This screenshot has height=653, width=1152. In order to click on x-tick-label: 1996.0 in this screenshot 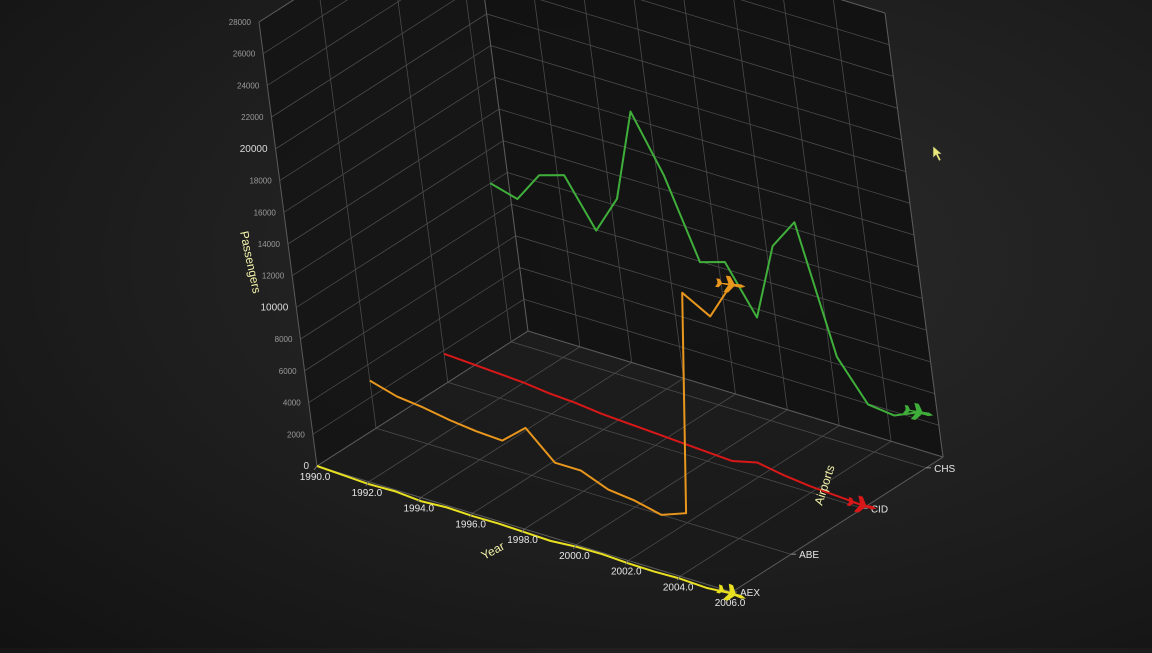, I will do `click(470, 524)`.